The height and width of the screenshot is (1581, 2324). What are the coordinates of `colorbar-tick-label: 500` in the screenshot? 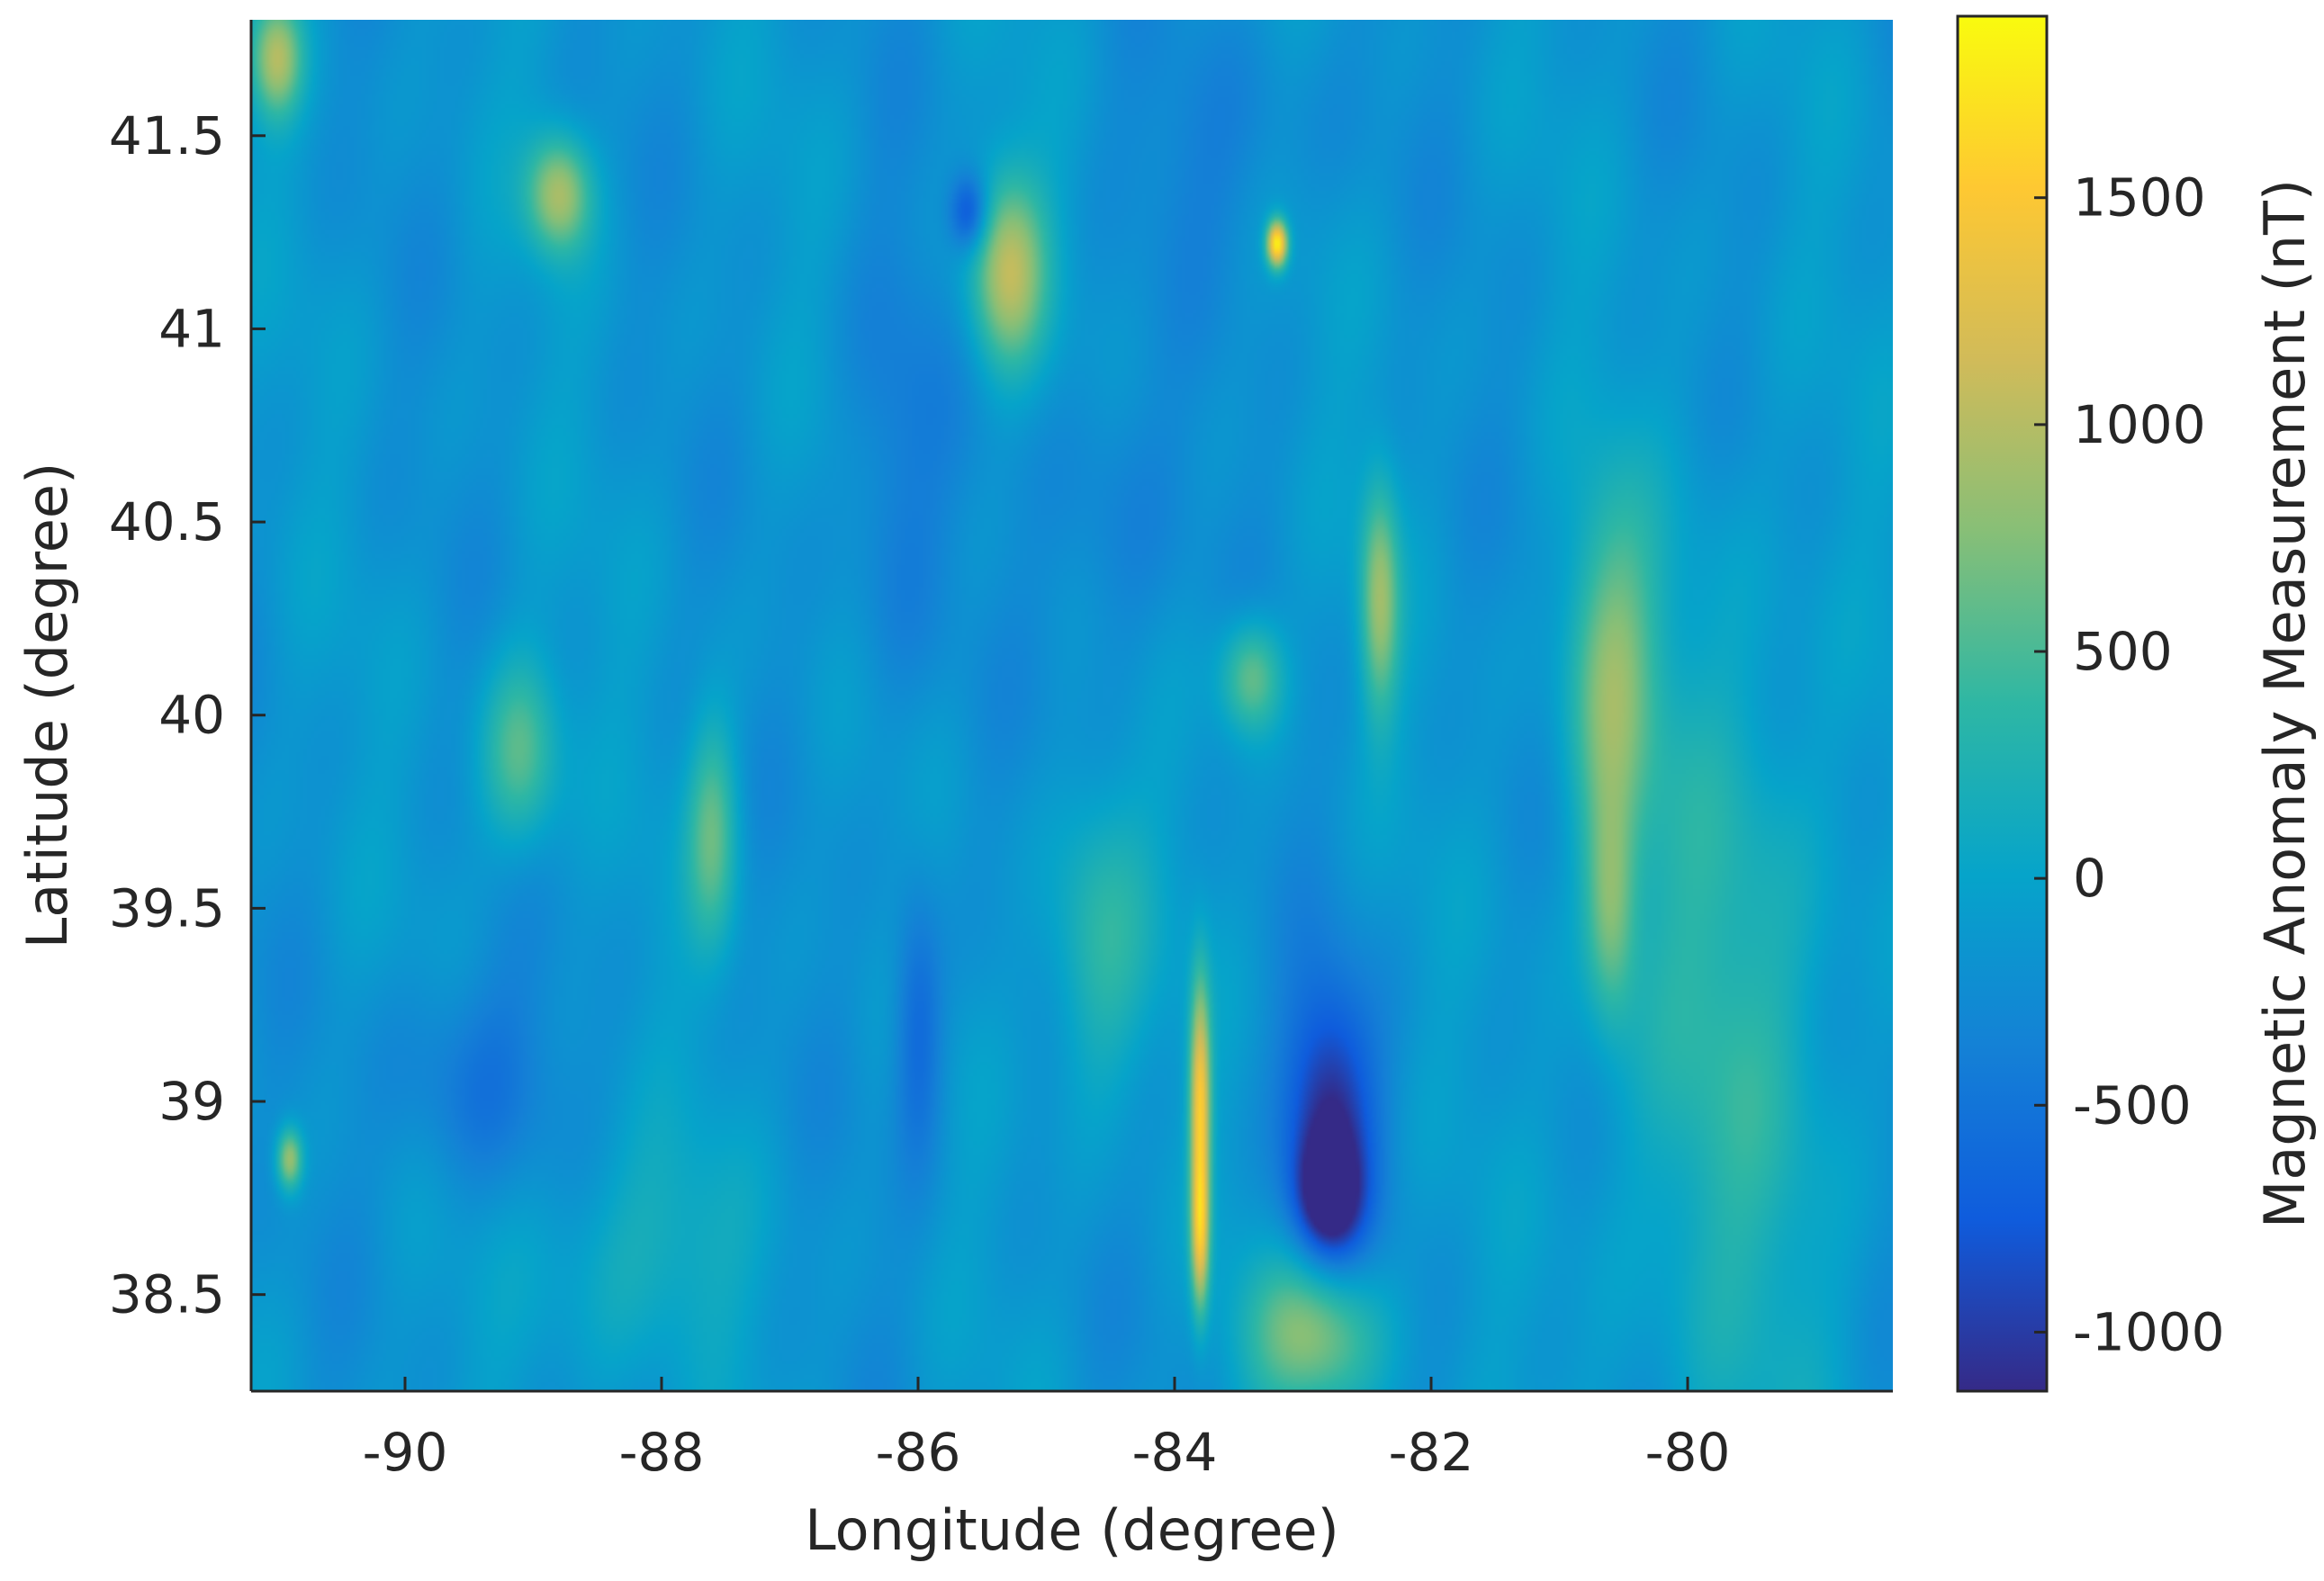 It's located at (2123, 651).